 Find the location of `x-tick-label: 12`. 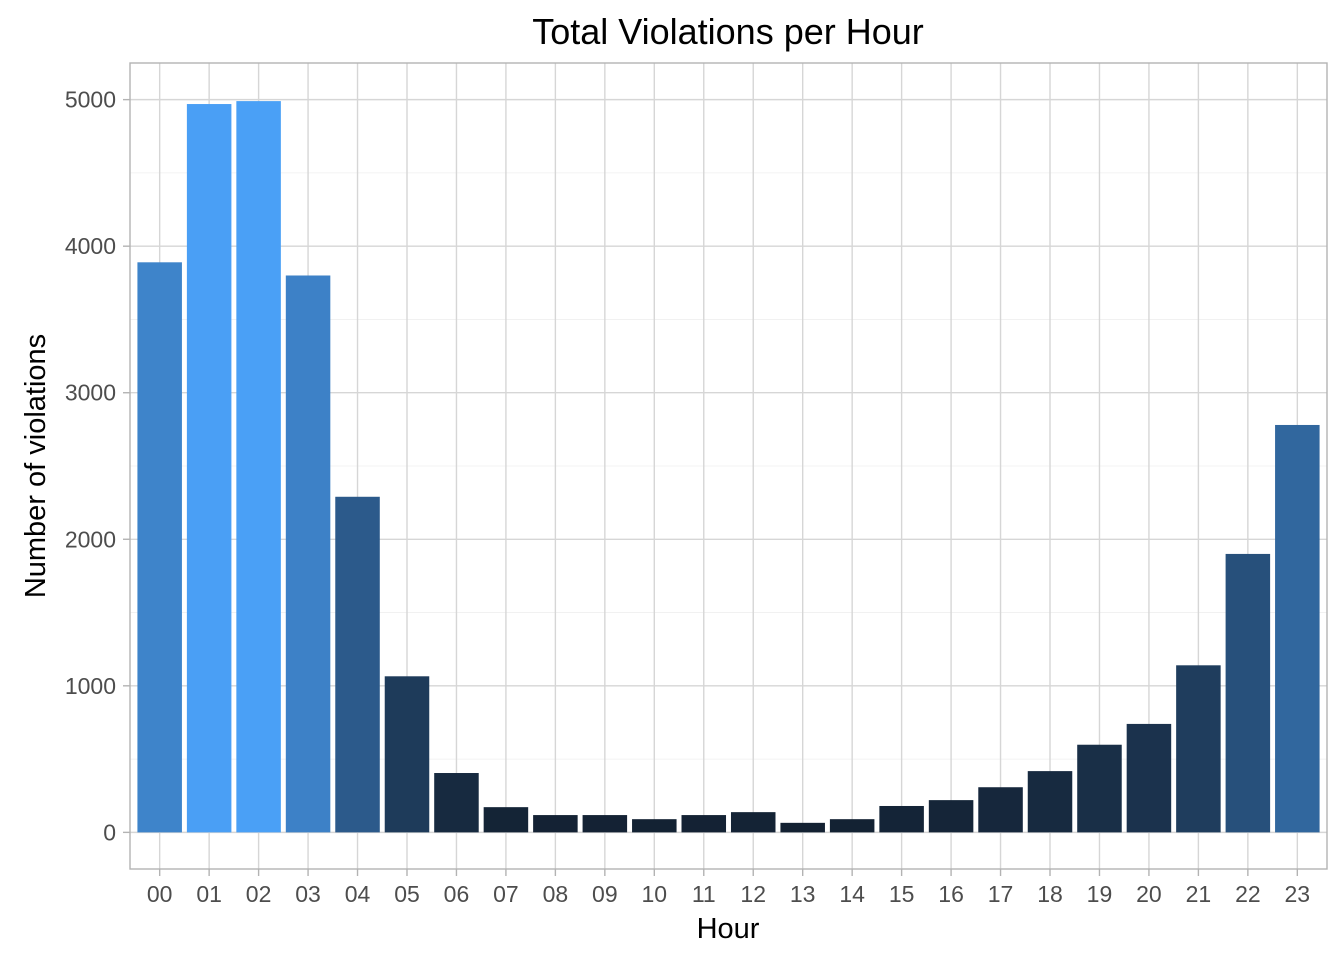

x-tick-label: 12 is located at coordinates (753, 894).